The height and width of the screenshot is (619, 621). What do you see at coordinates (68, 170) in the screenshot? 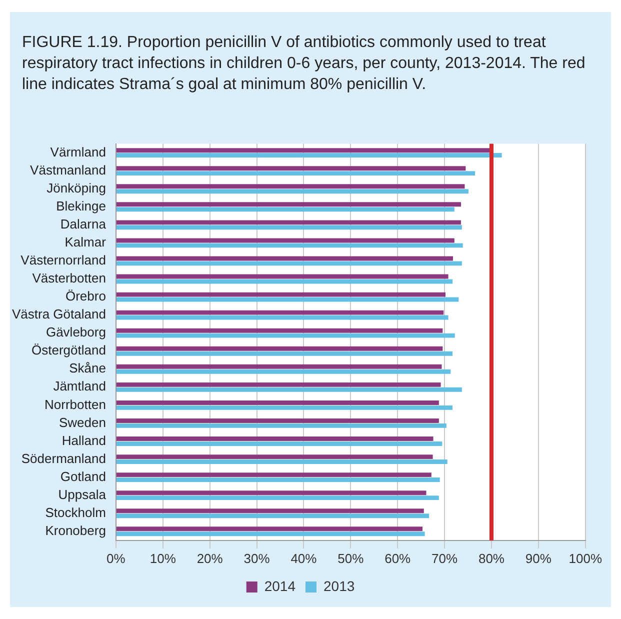
I see `y-tick-label: Västmanland` at bounding box center [68, 170].